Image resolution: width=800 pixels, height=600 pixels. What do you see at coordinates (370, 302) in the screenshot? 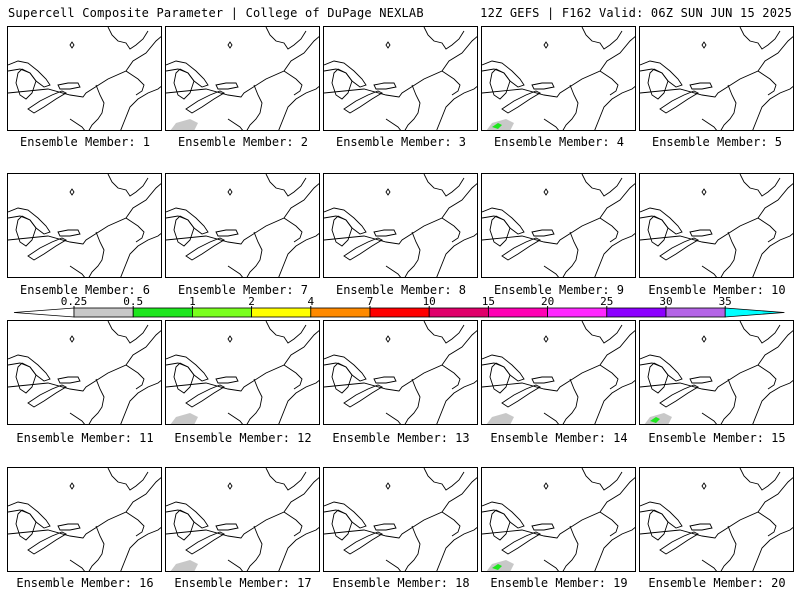
I see `colorbar-tick-label: 7` at bounding box center [370, 302].